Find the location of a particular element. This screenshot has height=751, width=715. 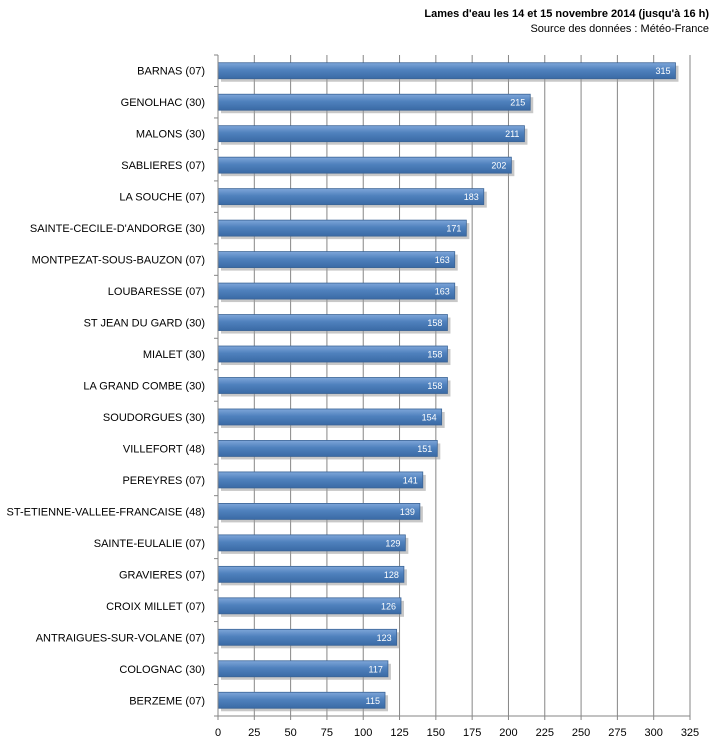

data-label: 126 is located at coordinates (388, 606).